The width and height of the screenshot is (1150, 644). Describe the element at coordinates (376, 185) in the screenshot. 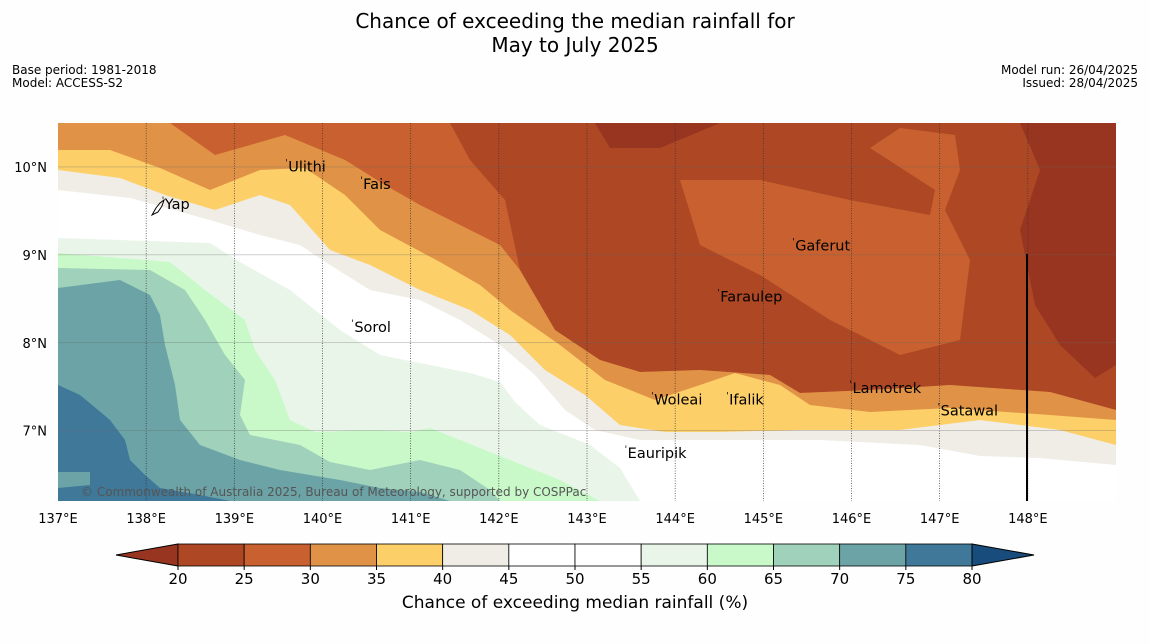

I see `place-label: Fais` at that location.